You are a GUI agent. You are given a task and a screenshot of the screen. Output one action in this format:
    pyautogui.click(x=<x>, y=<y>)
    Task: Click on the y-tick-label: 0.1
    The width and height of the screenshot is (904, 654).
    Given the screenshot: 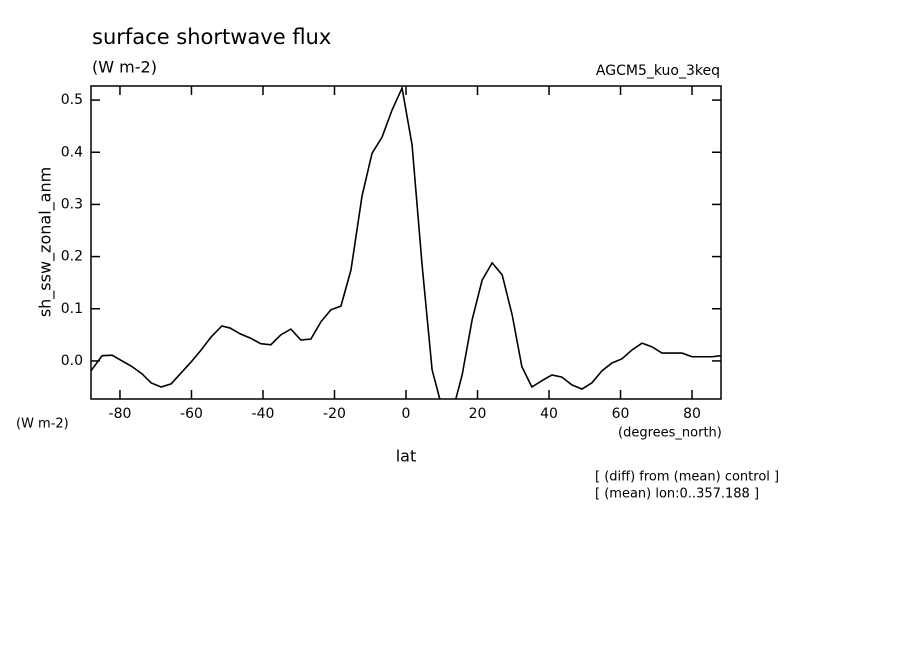 What is the action you would take?
    pyautogui.click(x=72, y=309)
    